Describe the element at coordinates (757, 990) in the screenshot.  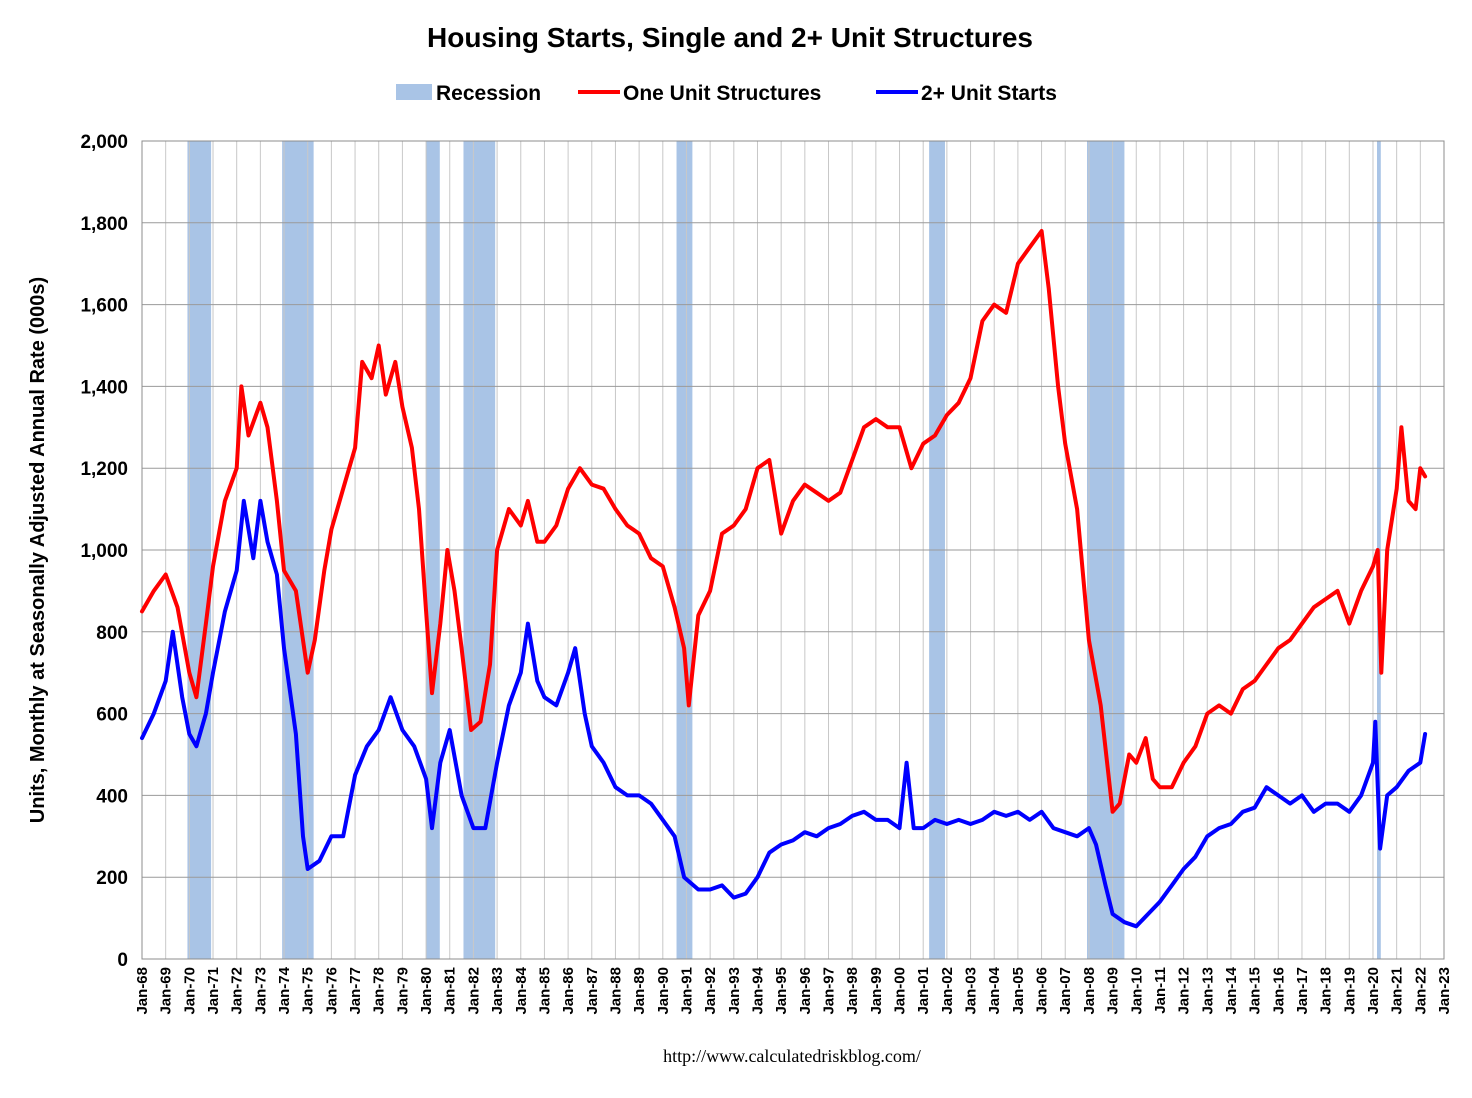
I see `x-tick-label: Jan-94` at that location.